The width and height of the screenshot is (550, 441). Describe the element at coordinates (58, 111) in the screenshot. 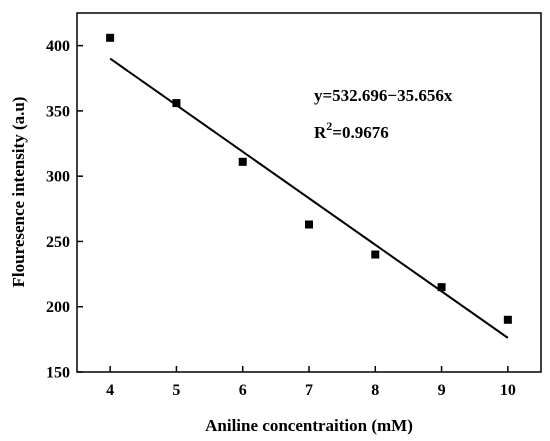

I see `y-tick-label: 350` at that location.